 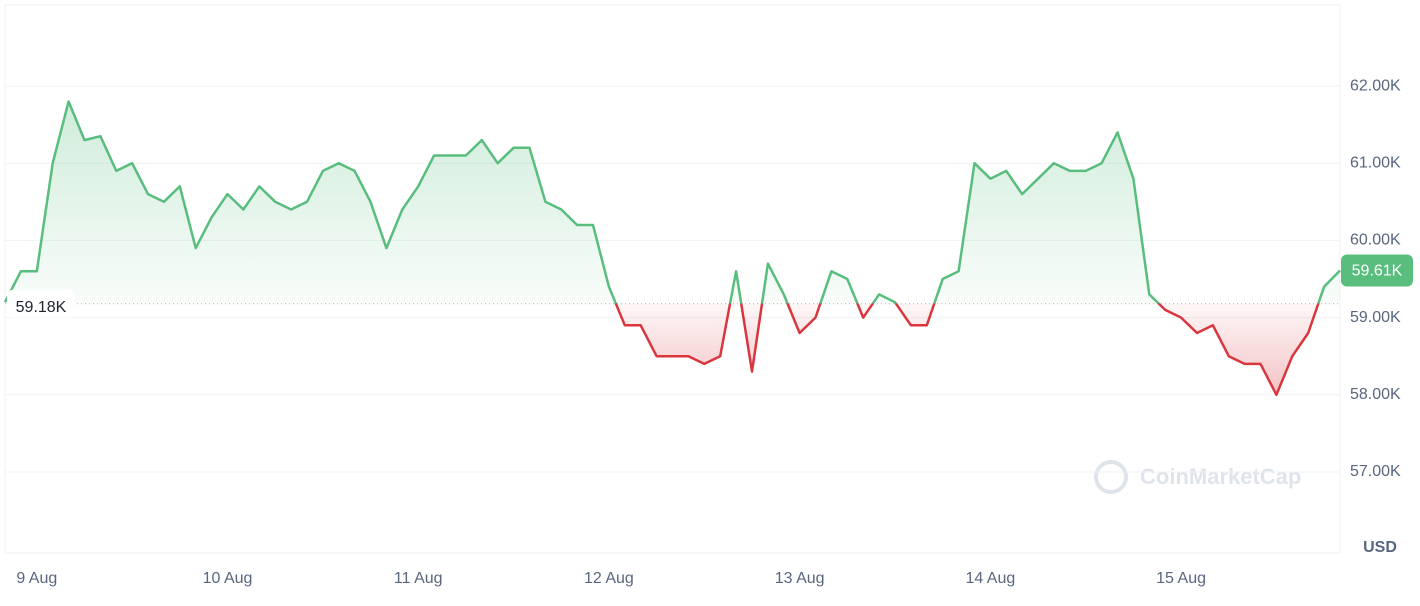 What do you see at coordinates (228, 578) in the screenshot?
I see `x-tick-label: 10 Aug` at bounding box center [228, 578].